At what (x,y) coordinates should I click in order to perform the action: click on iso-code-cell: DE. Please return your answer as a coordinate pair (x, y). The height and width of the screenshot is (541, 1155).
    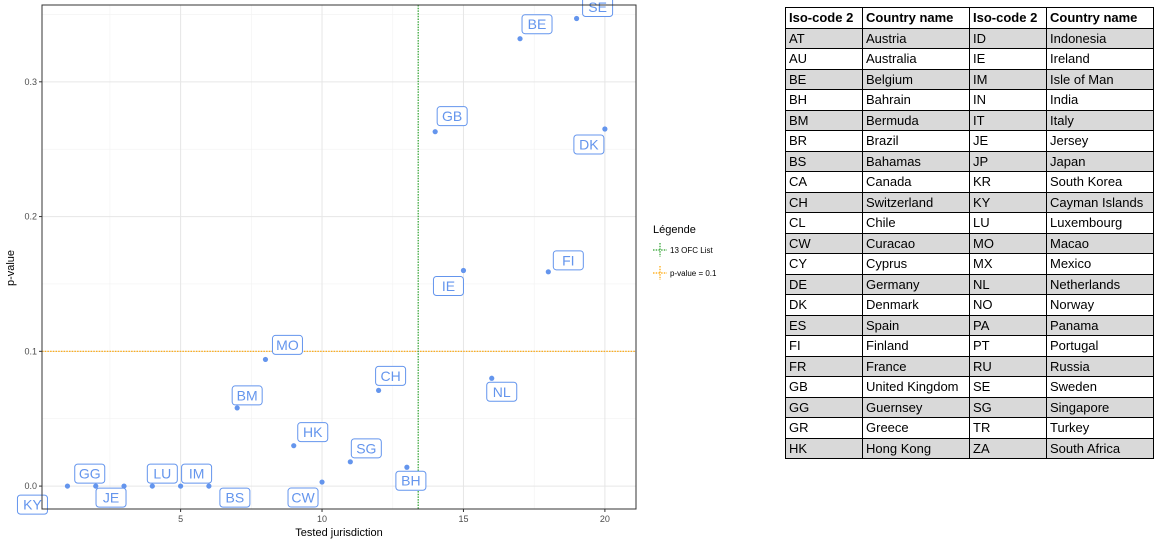
    Looking at the image, I should click on (824, 284).